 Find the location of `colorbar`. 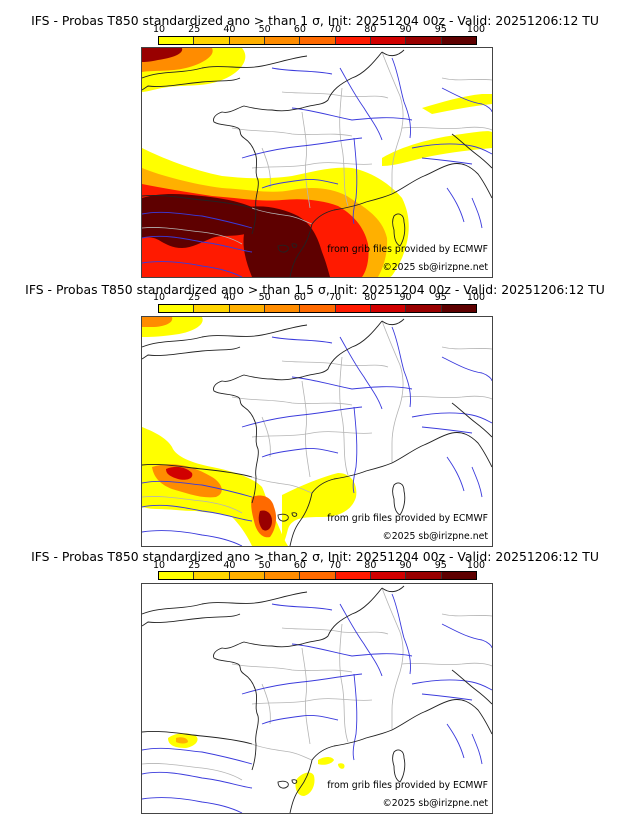

colorbar is located at coordinates (317, 40).